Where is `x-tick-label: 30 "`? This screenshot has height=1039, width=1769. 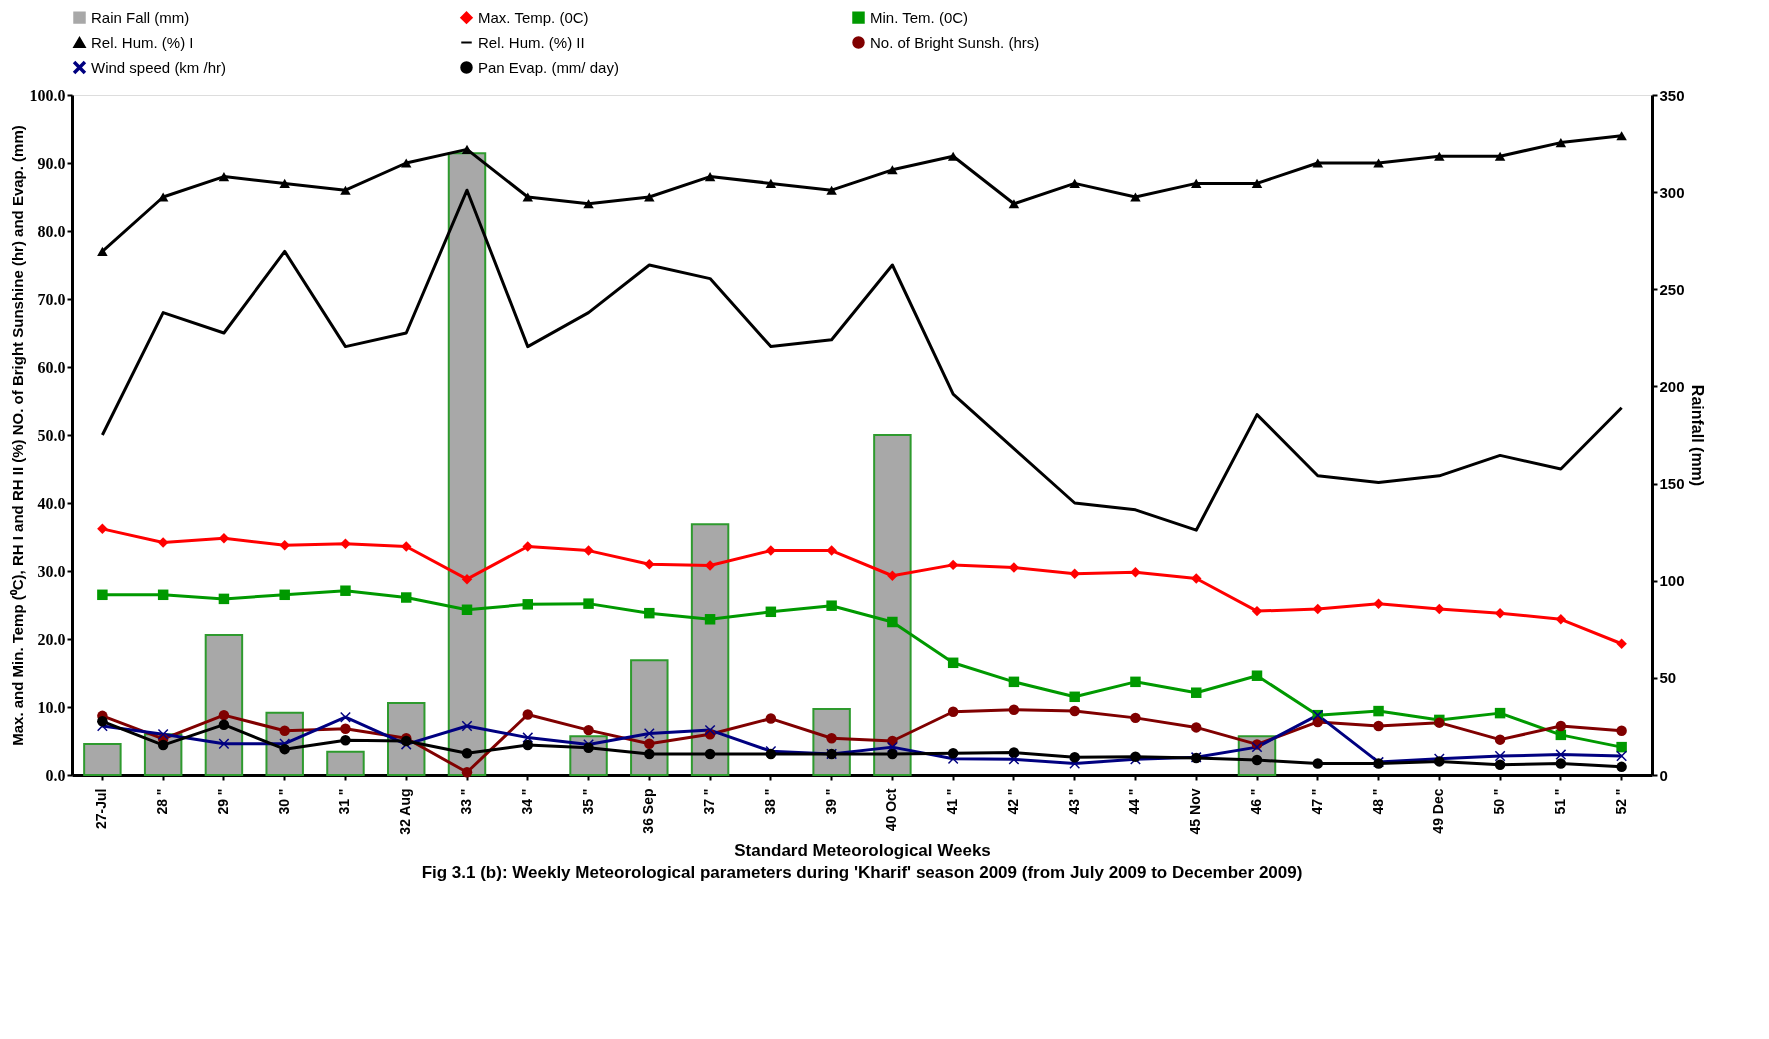 x-tick-label: 30 " is located at coordinates (283, 801).